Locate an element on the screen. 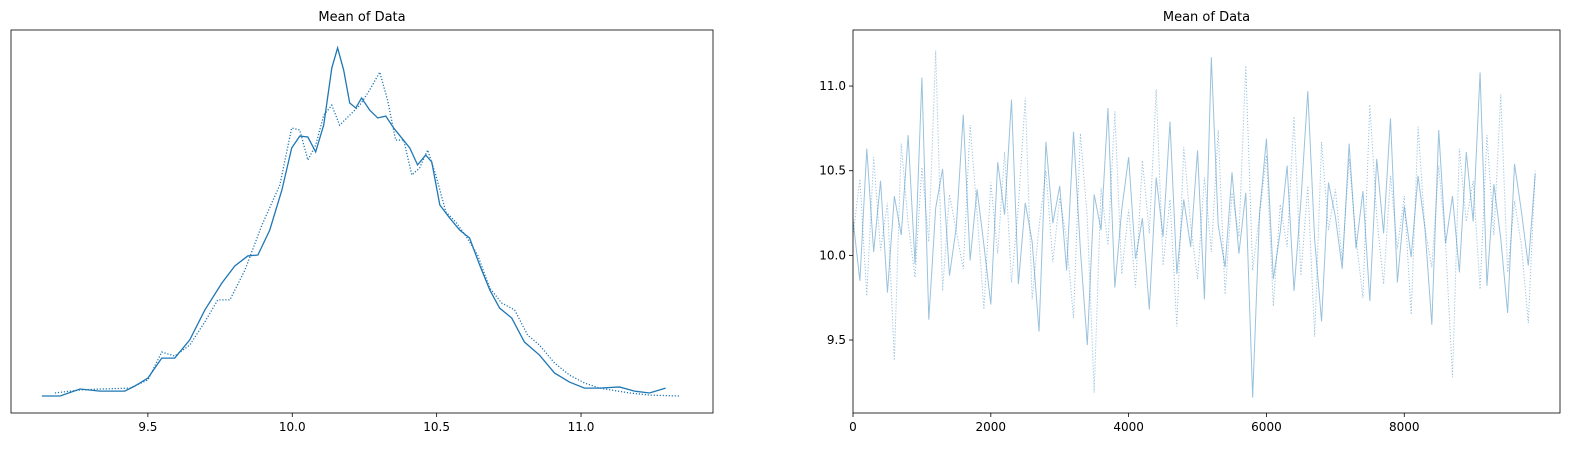 The image size is (1570, 453). x-tick-label: 0 is located at coordinates (853, 427).